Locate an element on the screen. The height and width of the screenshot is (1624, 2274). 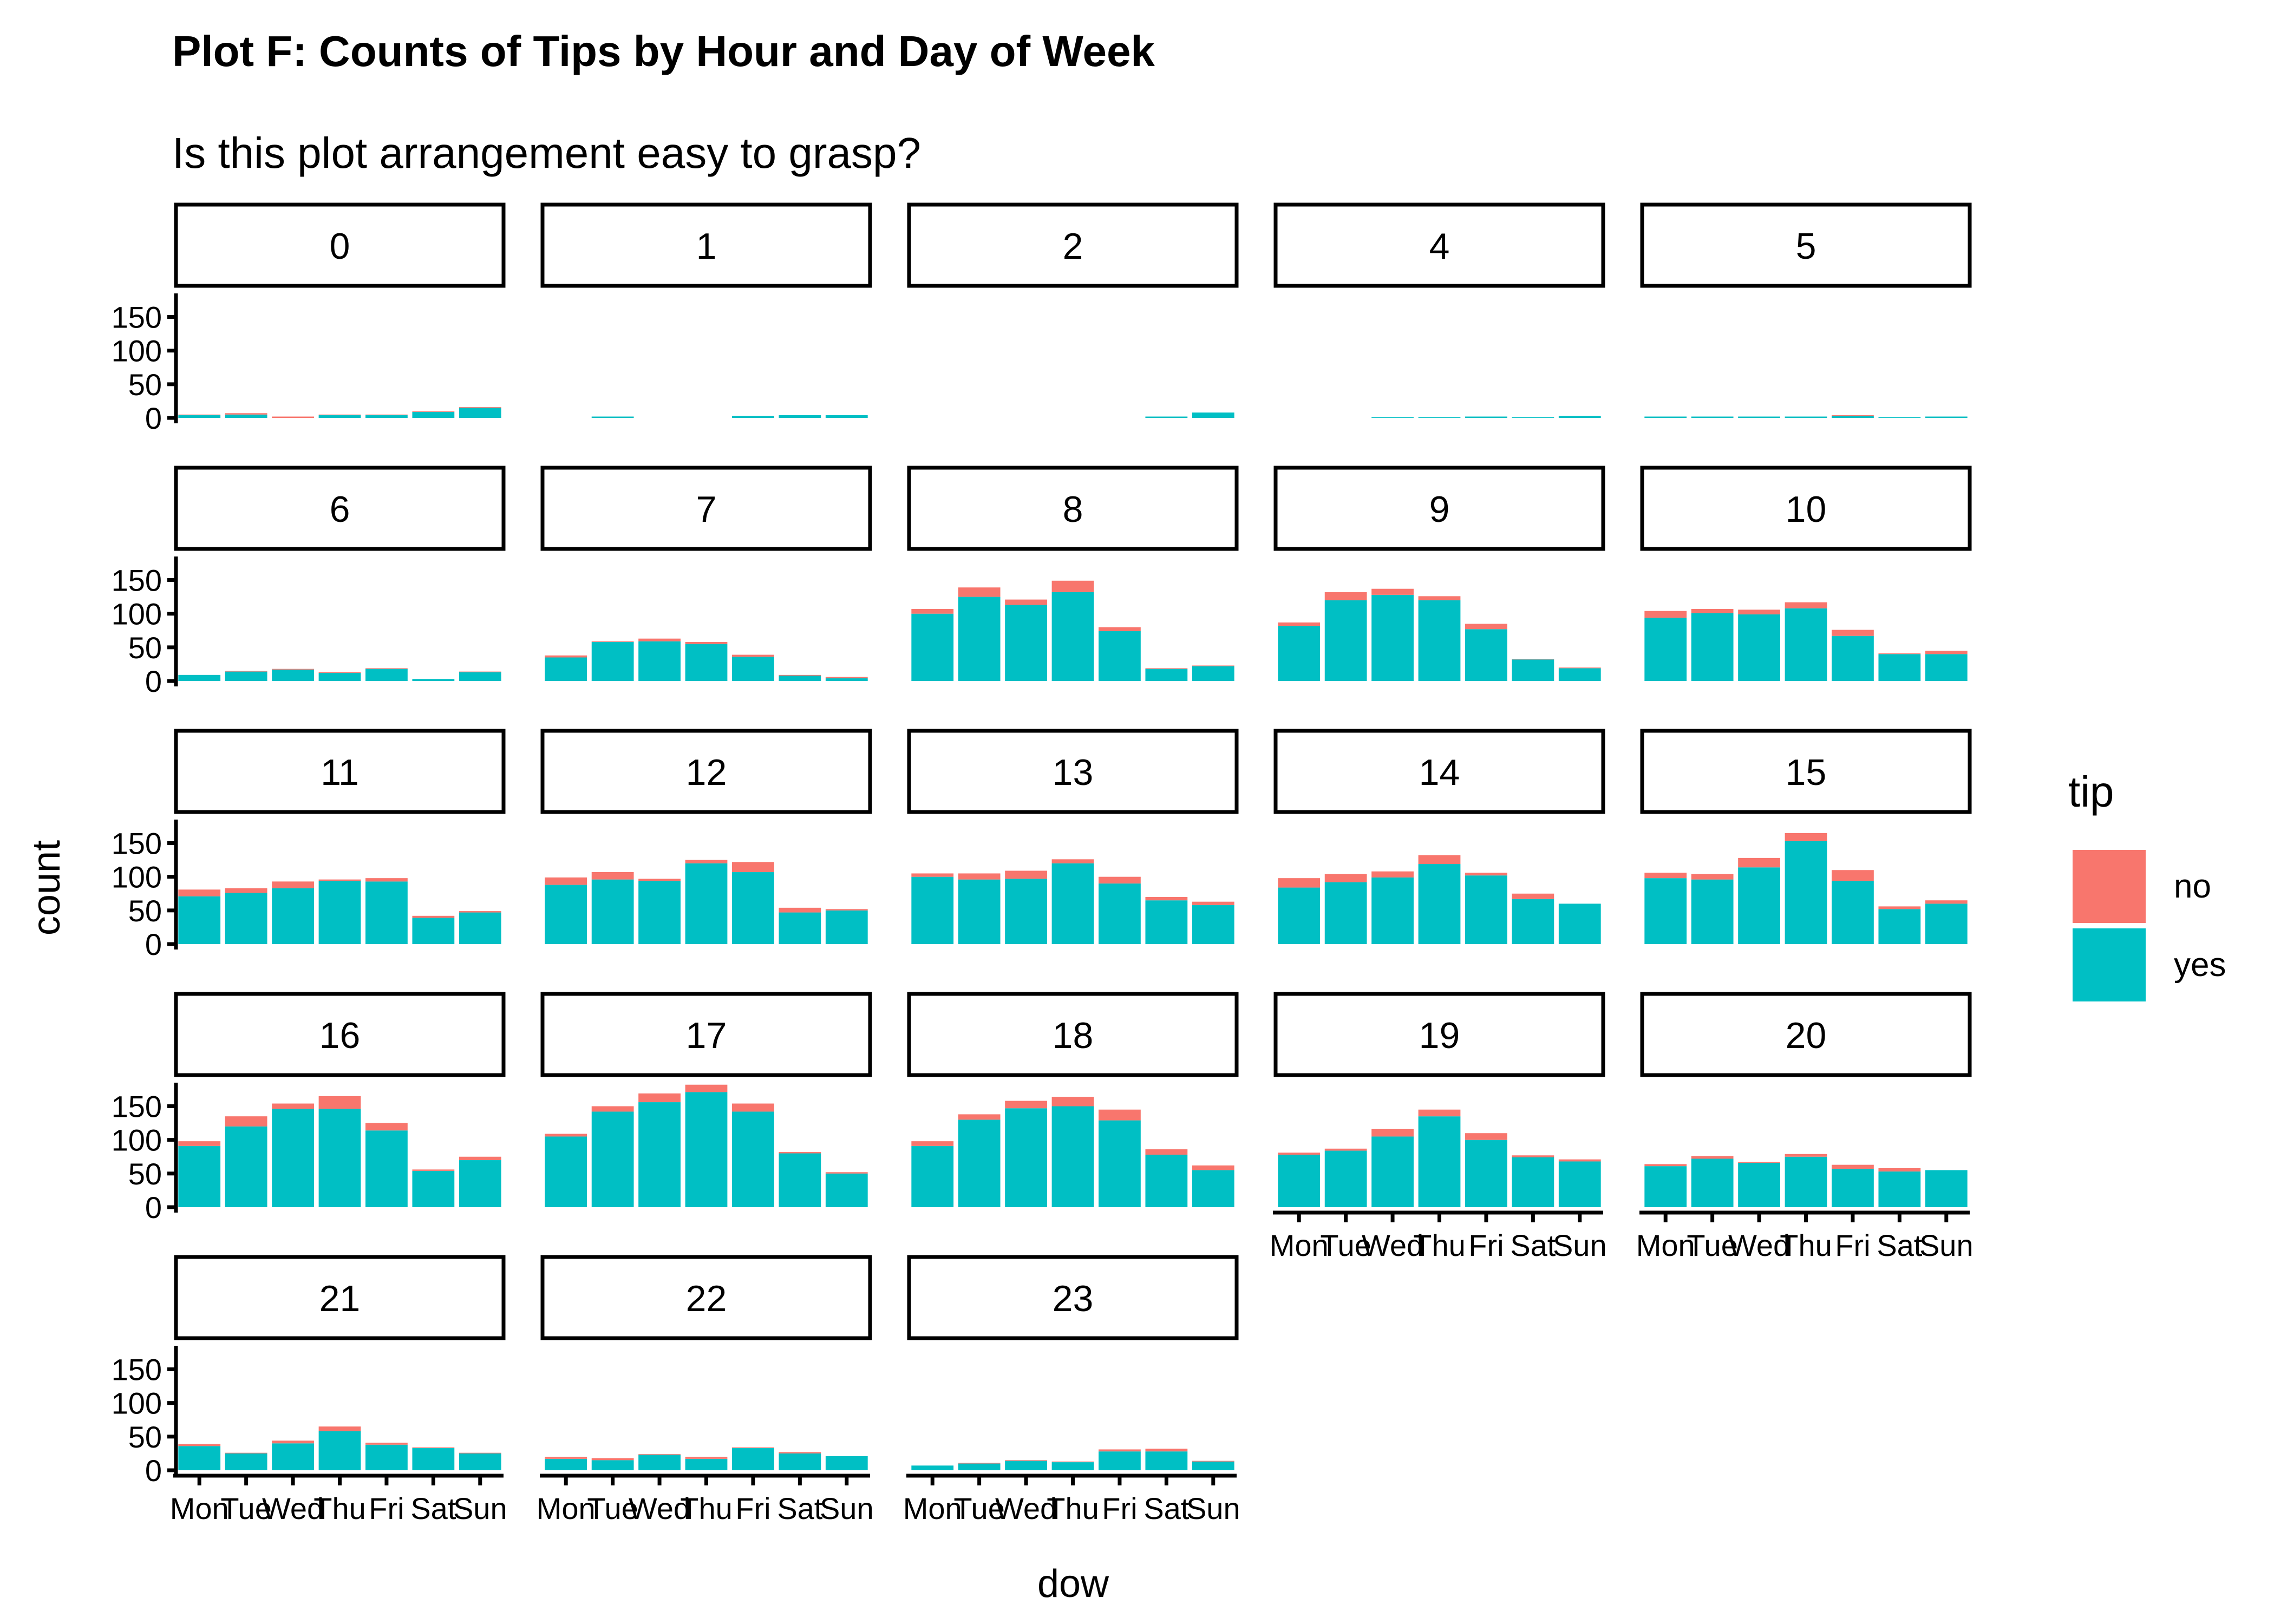
x-axis-title: dow is located at coordinates (1073, 1584).